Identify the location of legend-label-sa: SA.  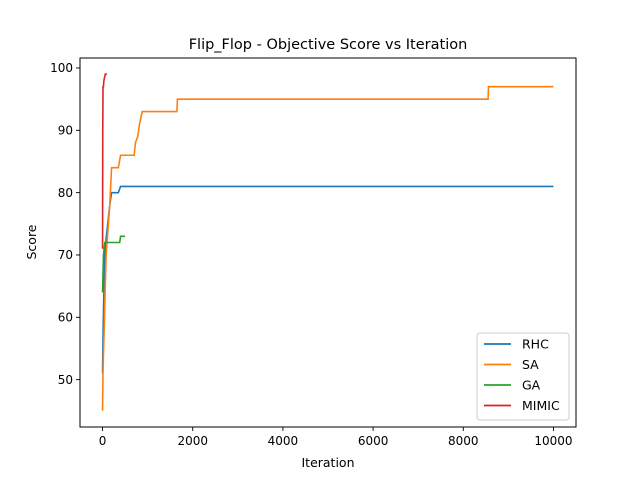
(530, 364).